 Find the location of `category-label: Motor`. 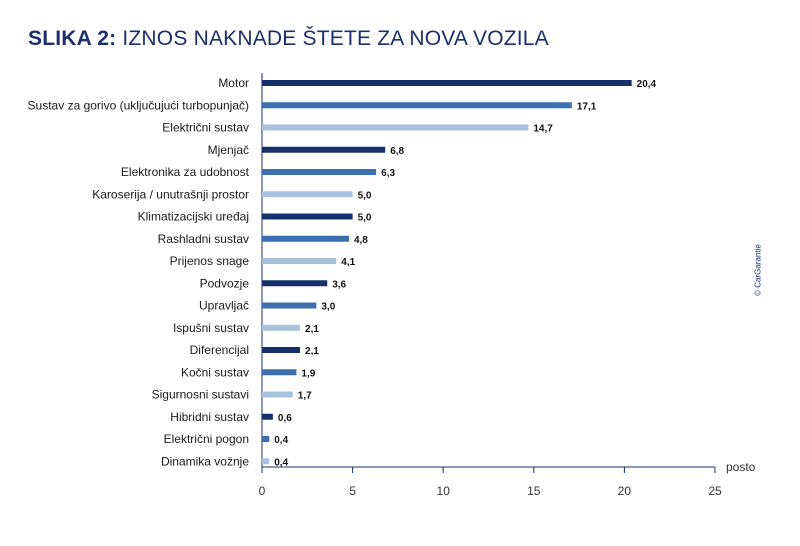

category-label: Motor is located at coordinates (233, 83).